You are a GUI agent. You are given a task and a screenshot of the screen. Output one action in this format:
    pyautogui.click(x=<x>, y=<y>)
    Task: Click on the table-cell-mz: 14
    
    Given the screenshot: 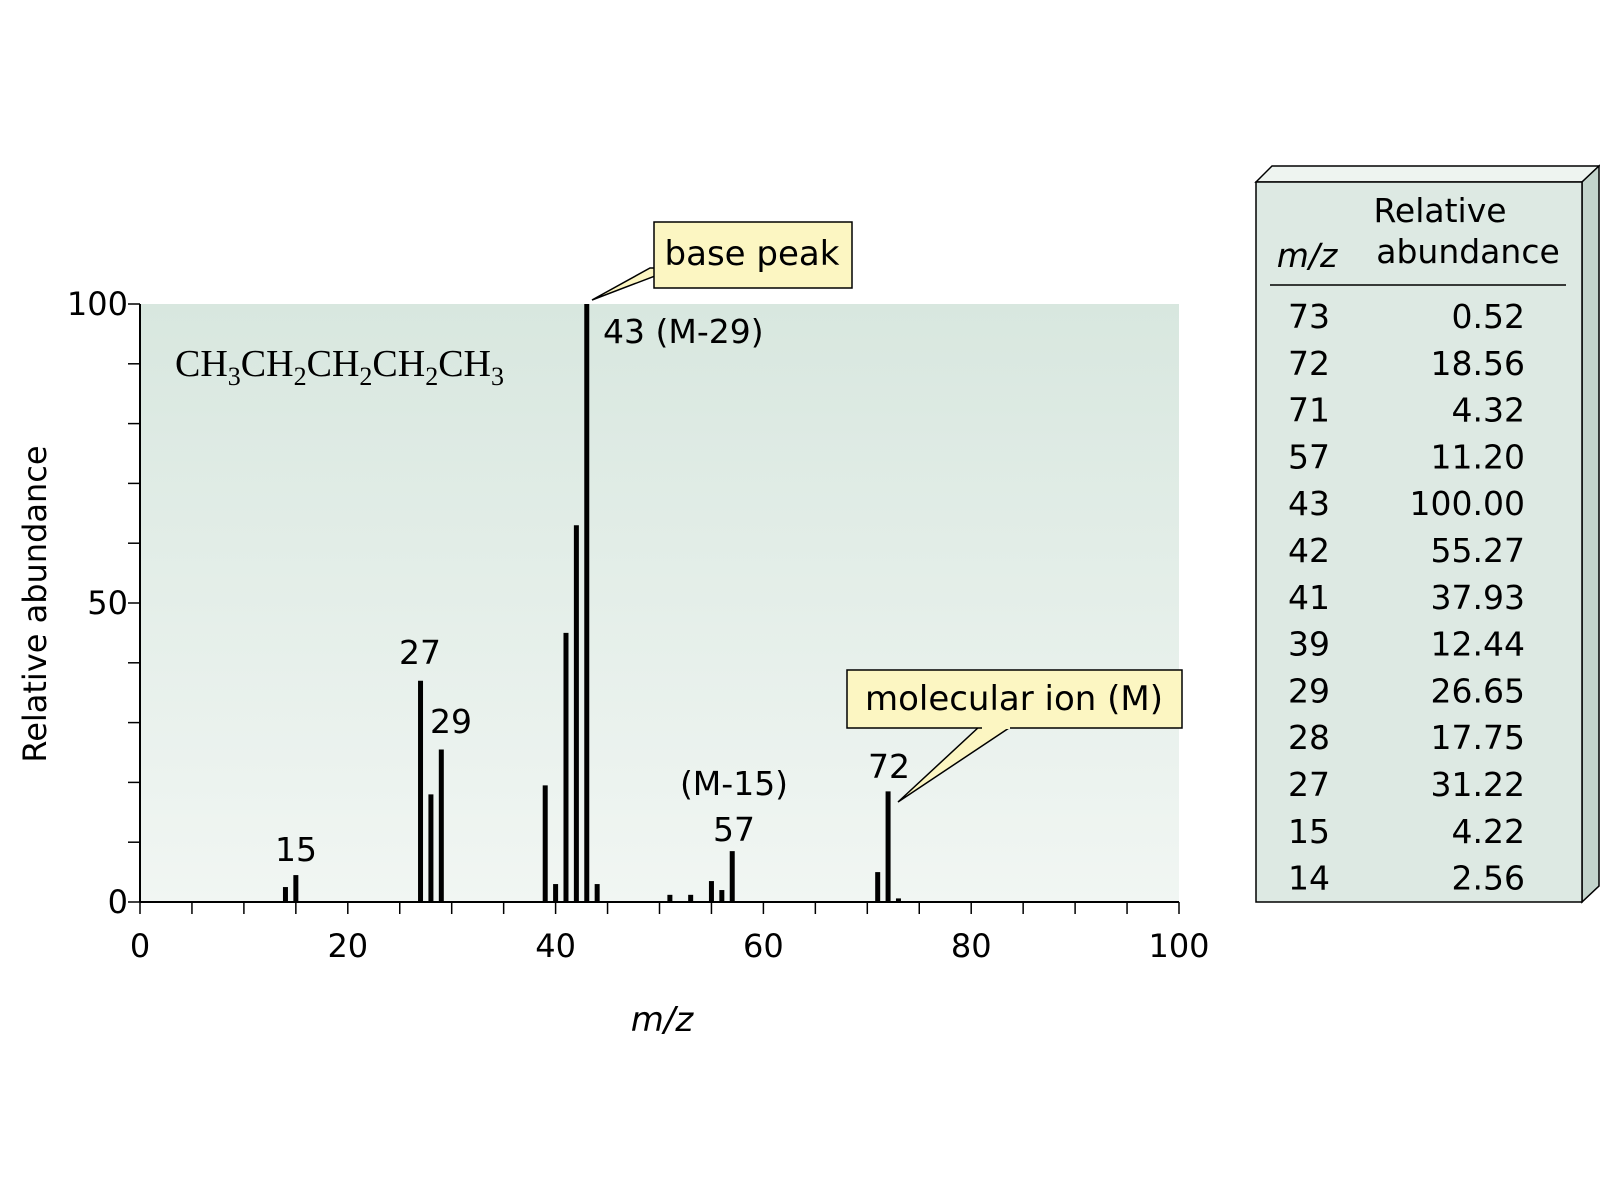 What is the action you would take?
    pyautogui.click(x=1309, y=878)
    